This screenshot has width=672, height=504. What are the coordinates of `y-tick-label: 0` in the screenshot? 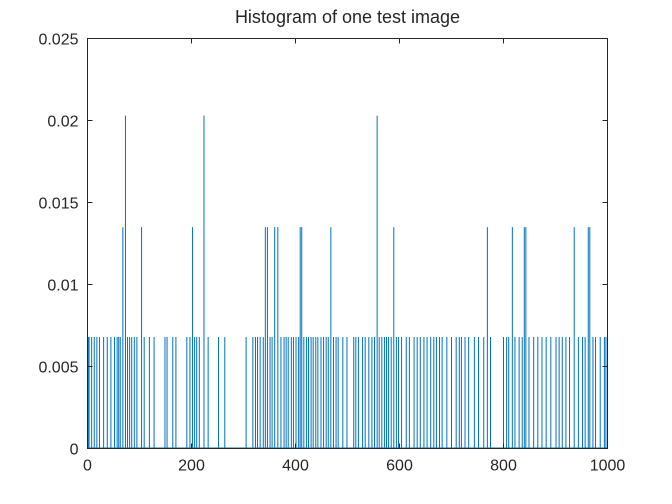 It's located at (74, 450).